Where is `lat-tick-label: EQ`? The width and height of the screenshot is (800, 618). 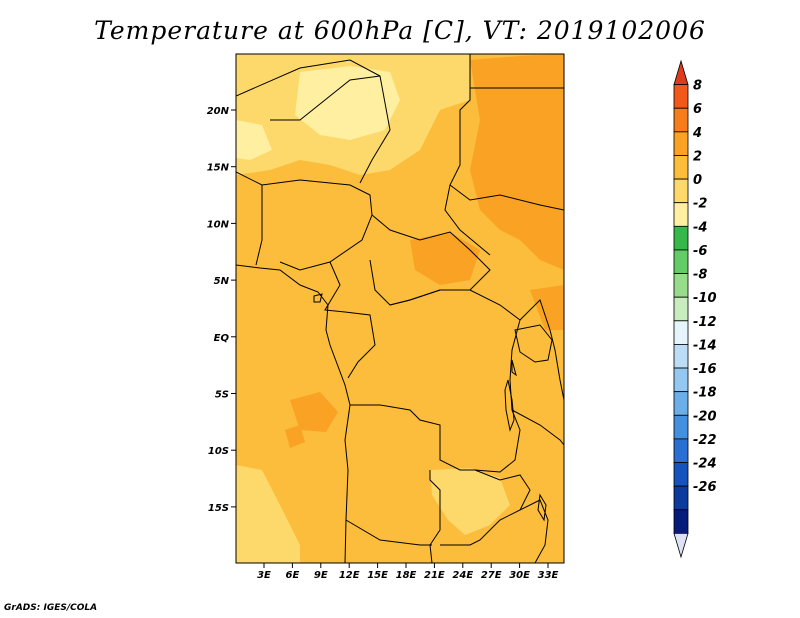 lat-tick-label: EQ is located at coordinates (222, 338).